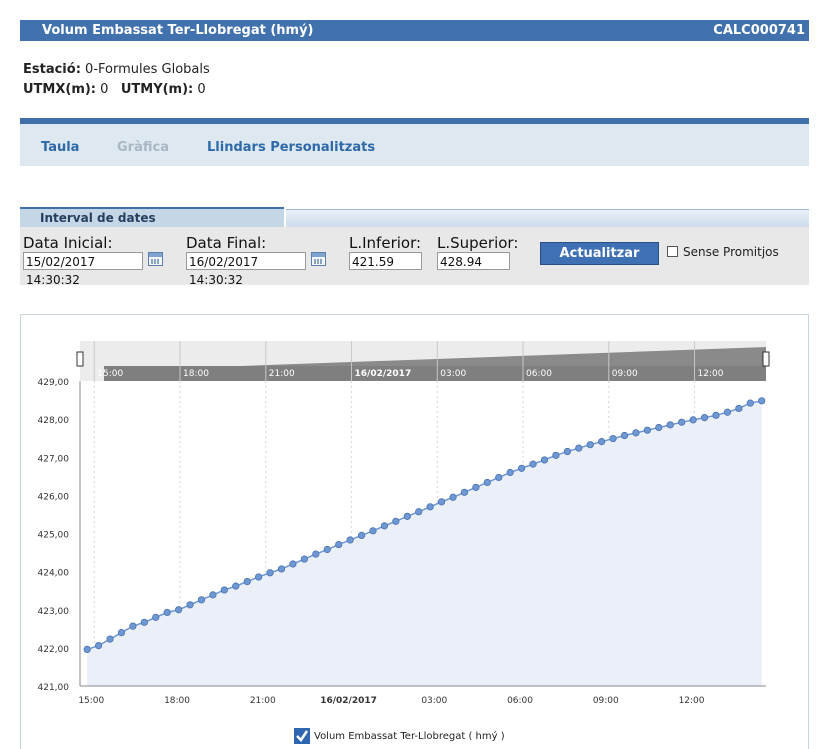 This screenshot has height=749, width=827. What do you see at coordinates (60, 147) in the screenshot?
I see `tab-taula: Taula` at bounding box center [60, 147].